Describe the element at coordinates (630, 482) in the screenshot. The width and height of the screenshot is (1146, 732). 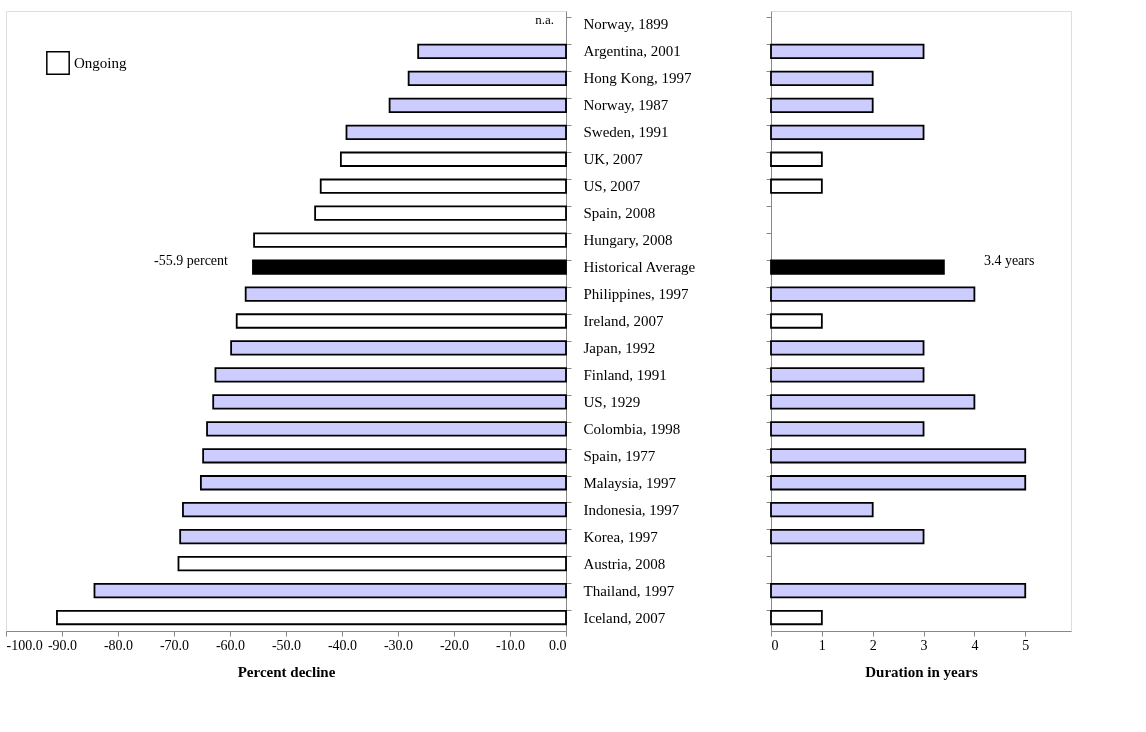
I see `y-tick-label: Malaysia, 1997` at that location.